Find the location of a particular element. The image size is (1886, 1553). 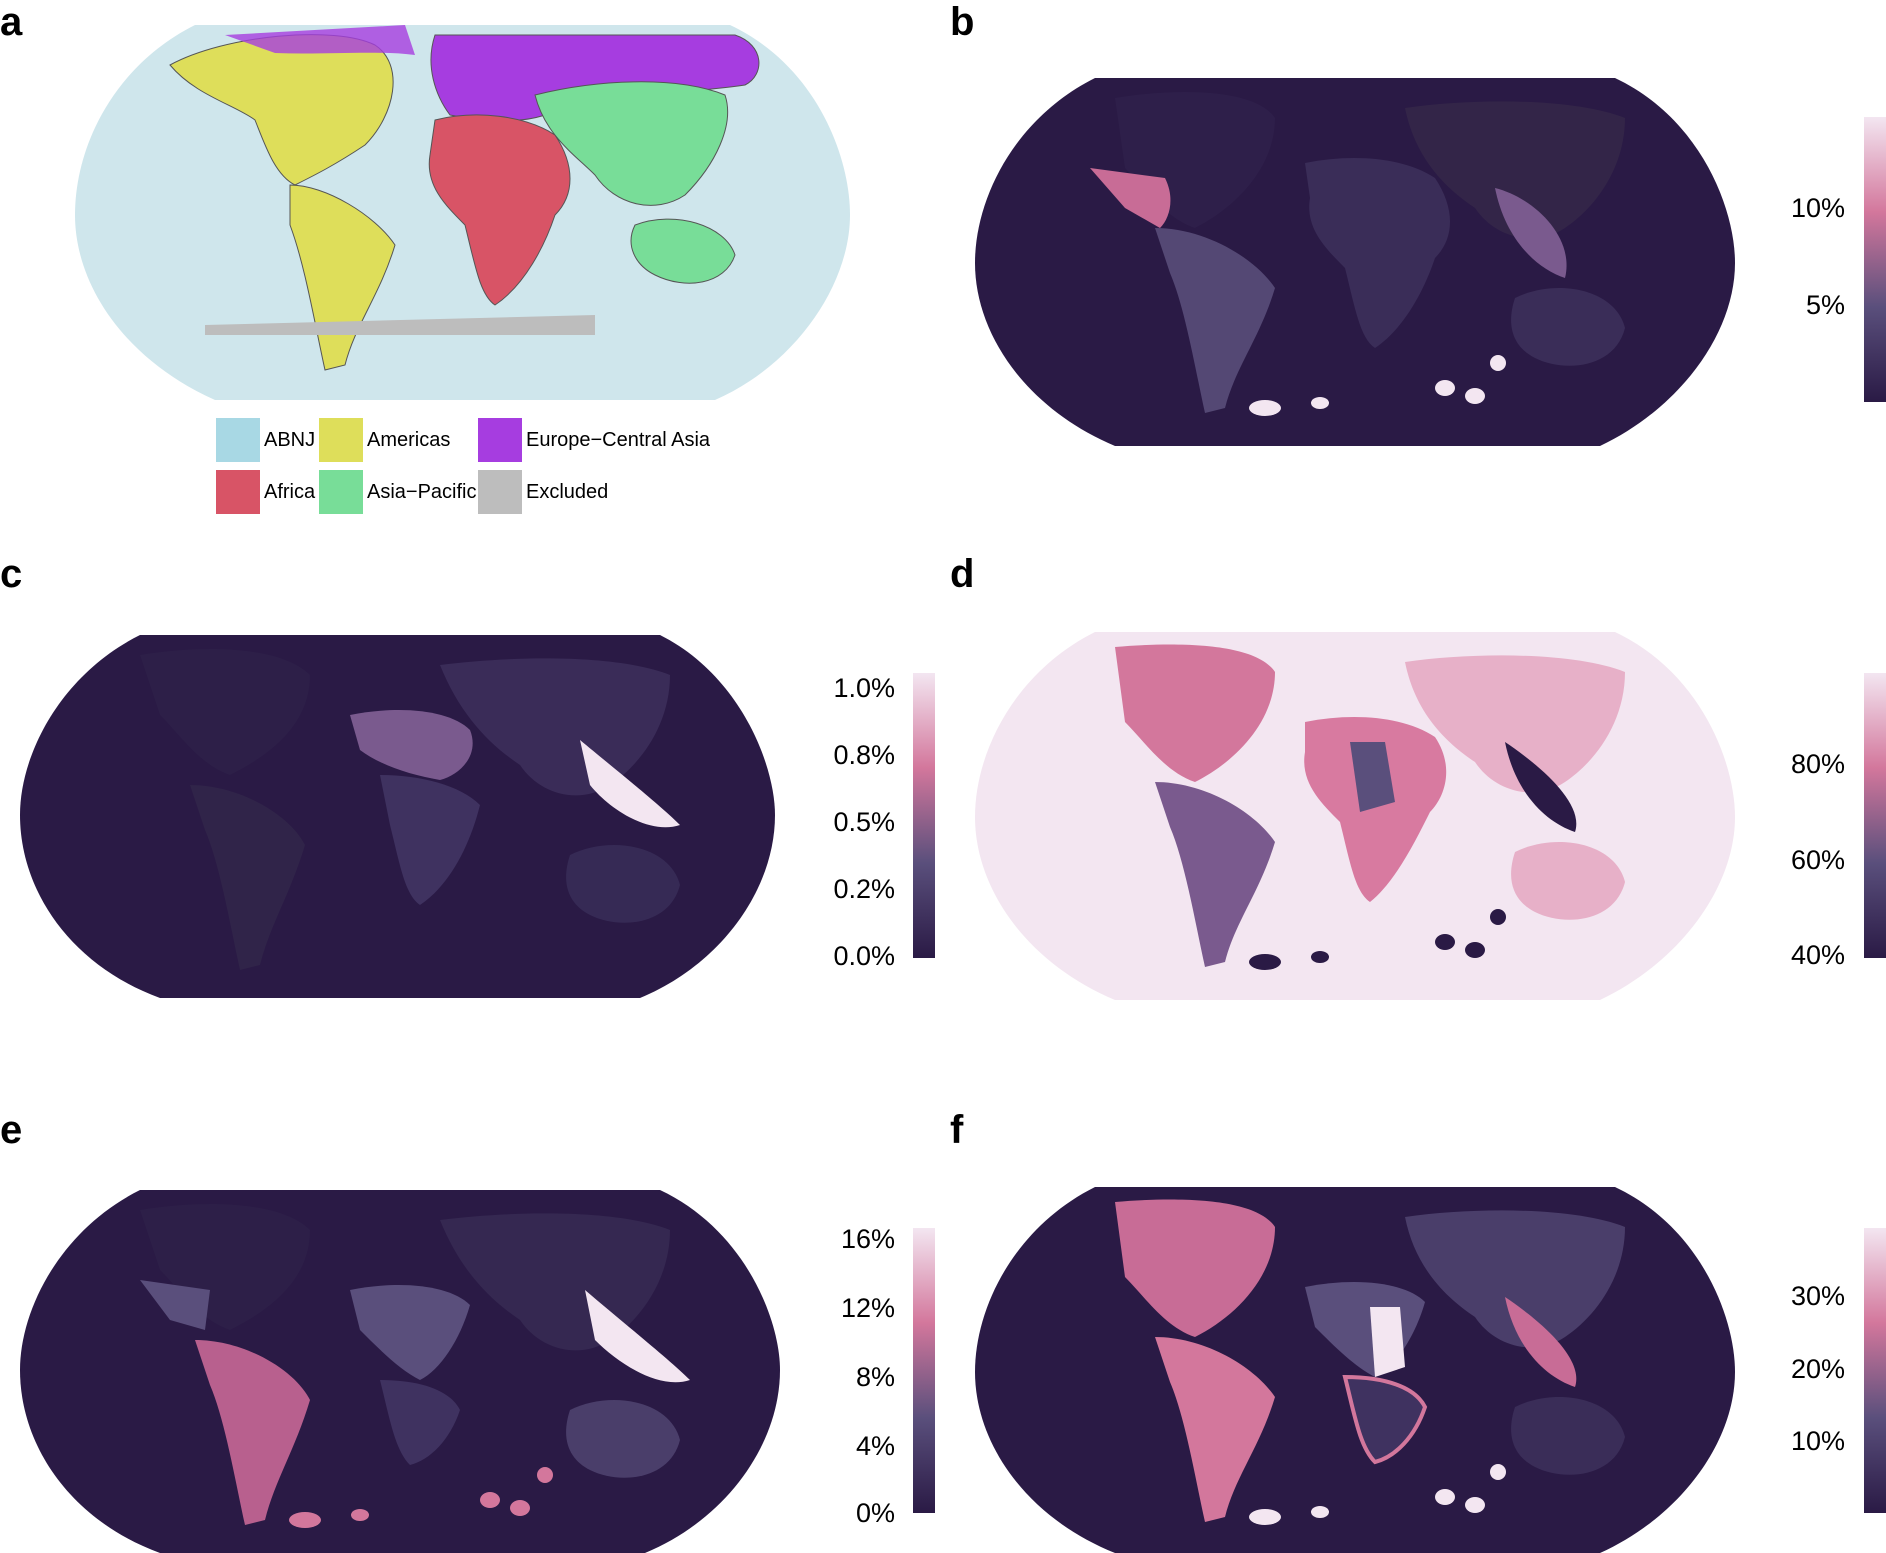

legend-item-americas: Americas is located at coordinates (384, 440).